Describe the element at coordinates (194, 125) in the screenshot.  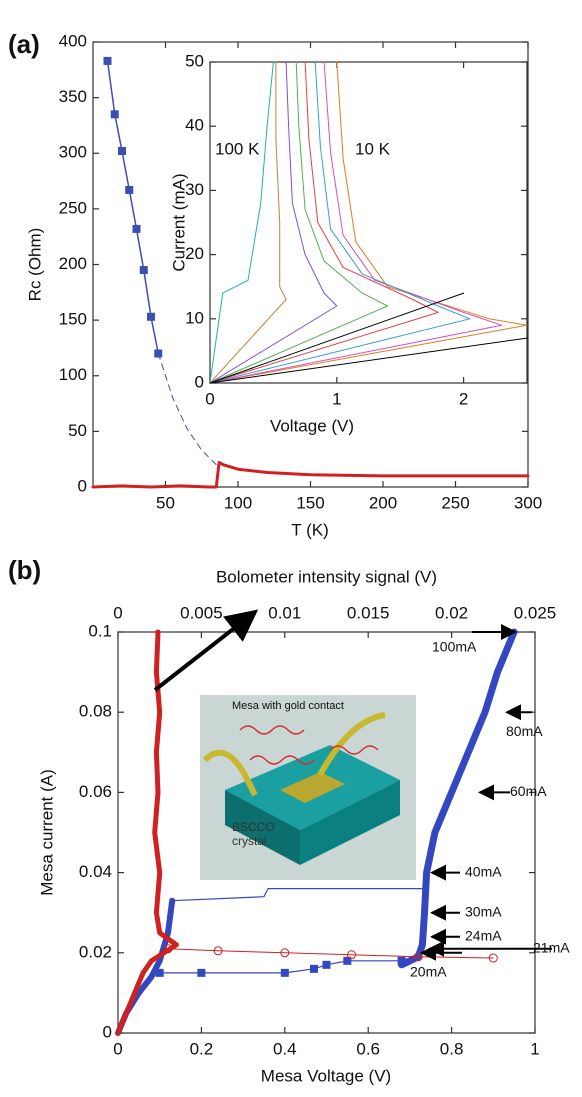
I see `y-tick-label: 40` at that location.